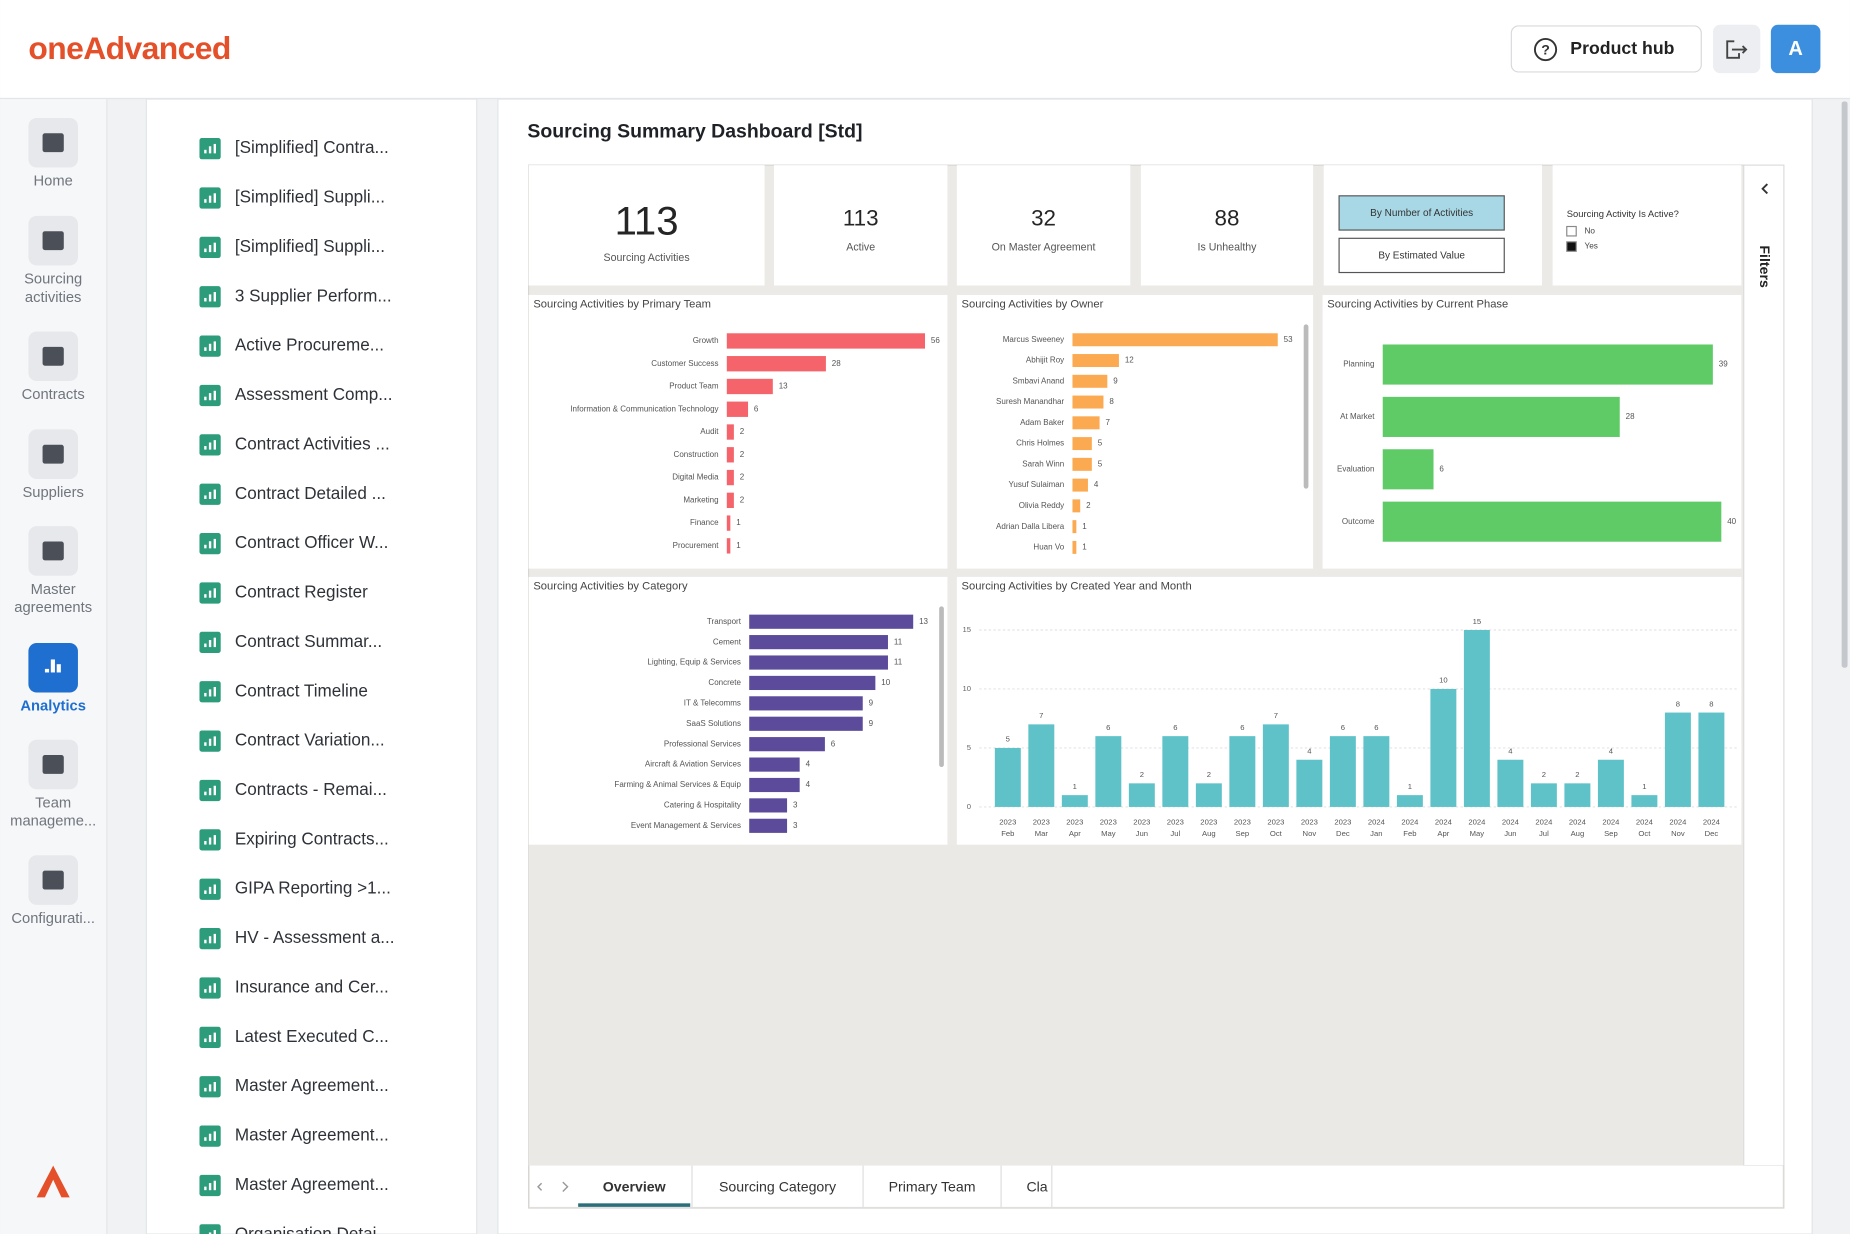 The width and height of the screenshot is (1850, 1234). I want to click on product-hub-button: ? Product hub, so click(1606, 49).